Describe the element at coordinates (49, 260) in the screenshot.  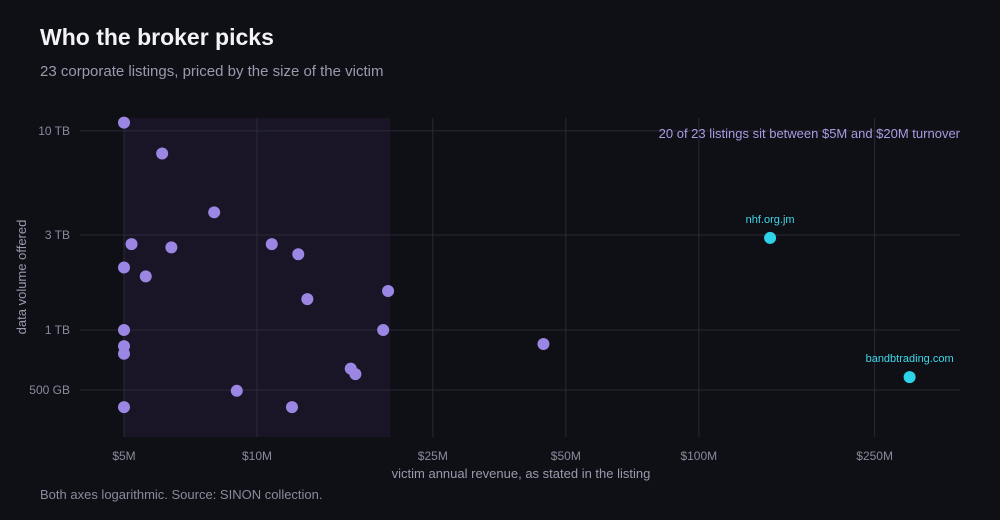
I see `y-axis-ticks: 500 GB 1 TB 3 TB 10 TB` at that location.